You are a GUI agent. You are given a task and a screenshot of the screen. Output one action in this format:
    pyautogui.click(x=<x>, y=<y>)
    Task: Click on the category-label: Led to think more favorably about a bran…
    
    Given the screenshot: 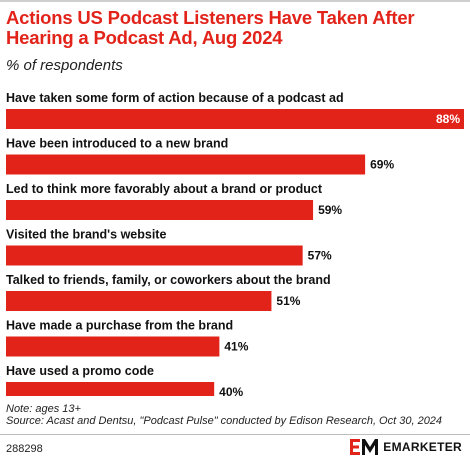 What is the action you would take?
    pyautogui.click(x=164, y=189)
    